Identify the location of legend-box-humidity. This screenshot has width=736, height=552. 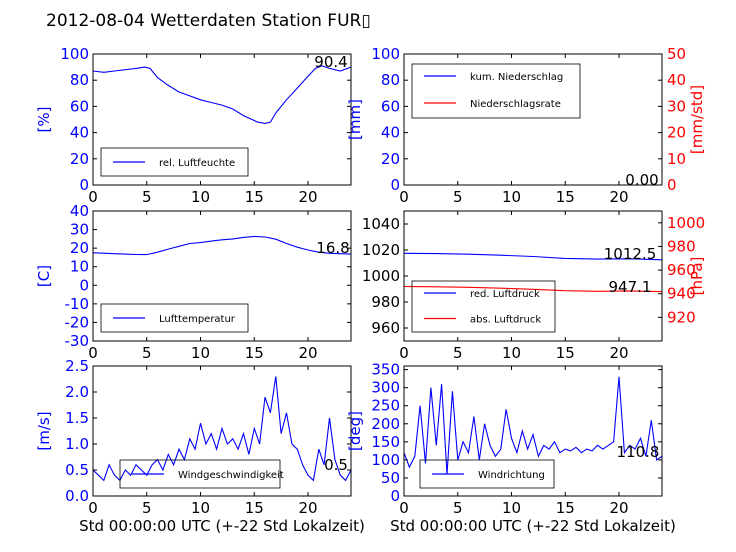
(174, 162).